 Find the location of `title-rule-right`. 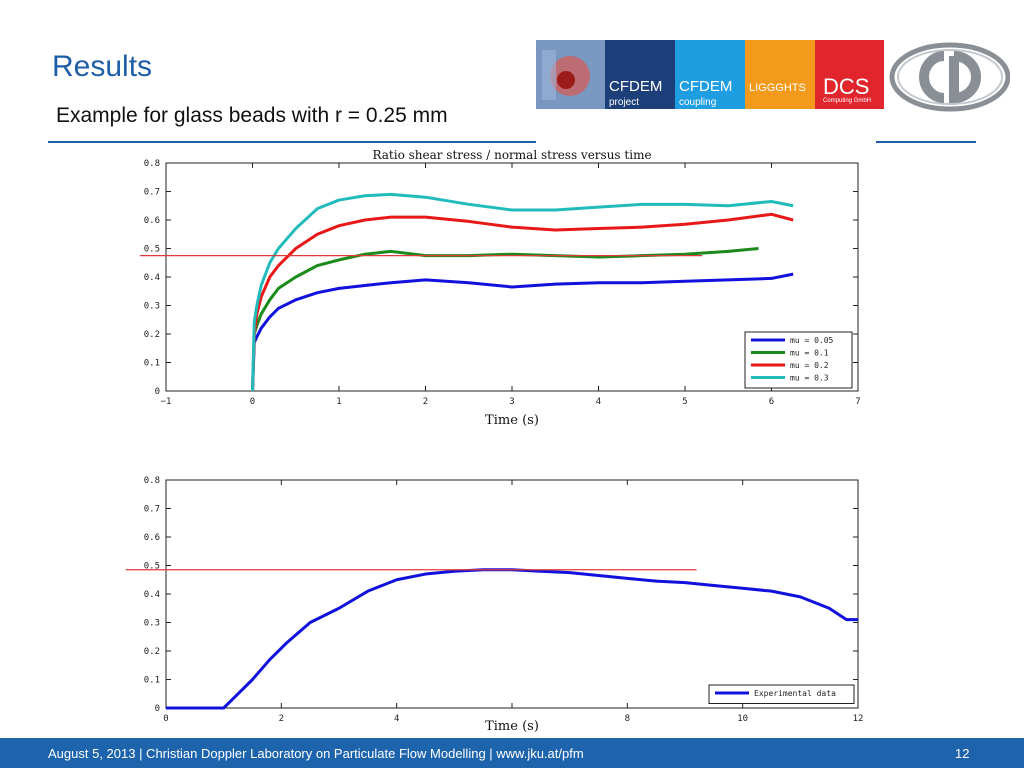

title-rule-right is located at coordinates (926, 142).